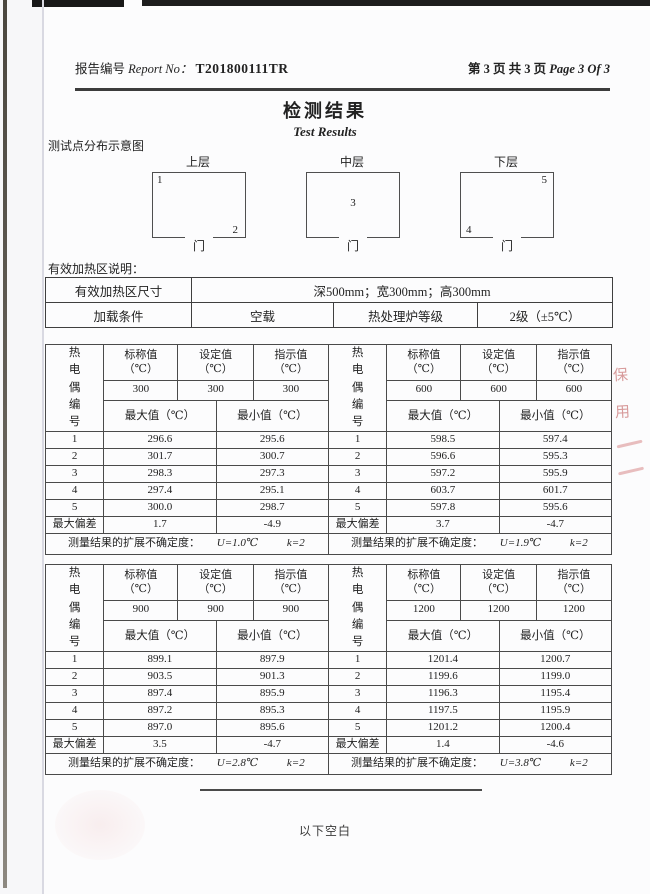  I want to click on max-value-cell: 598.5, so click(443, 440).